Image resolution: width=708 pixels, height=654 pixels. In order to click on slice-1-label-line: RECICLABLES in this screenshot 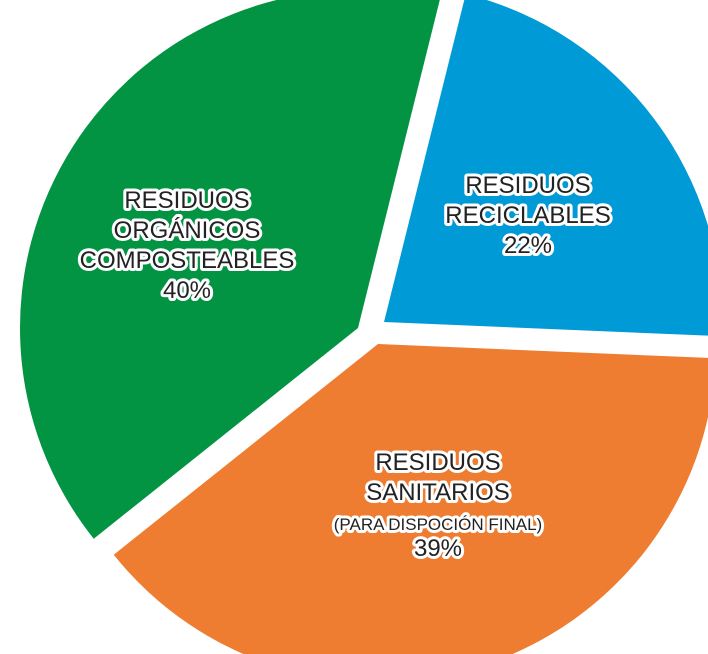, I will do `click(527, 215)`.